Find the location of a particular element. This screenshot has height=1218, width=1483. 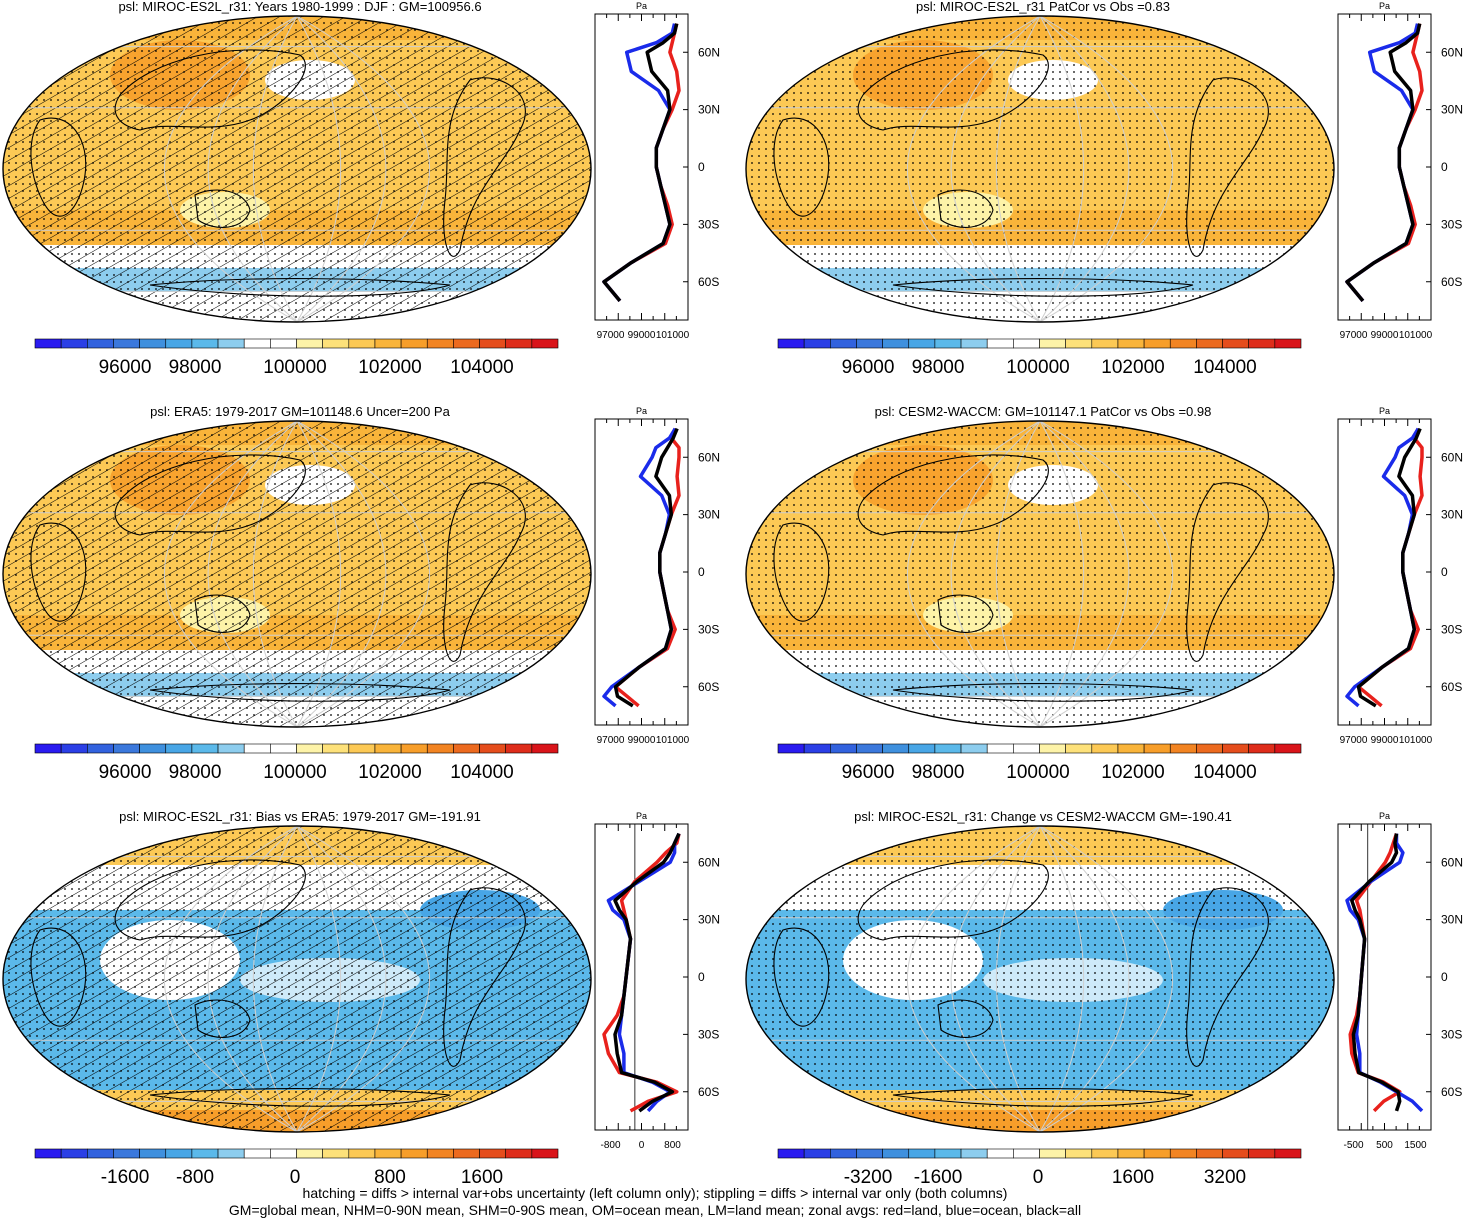

colorbar: -3200 -1600 0 1600 3200 is located at coordinates (1039, 1168).